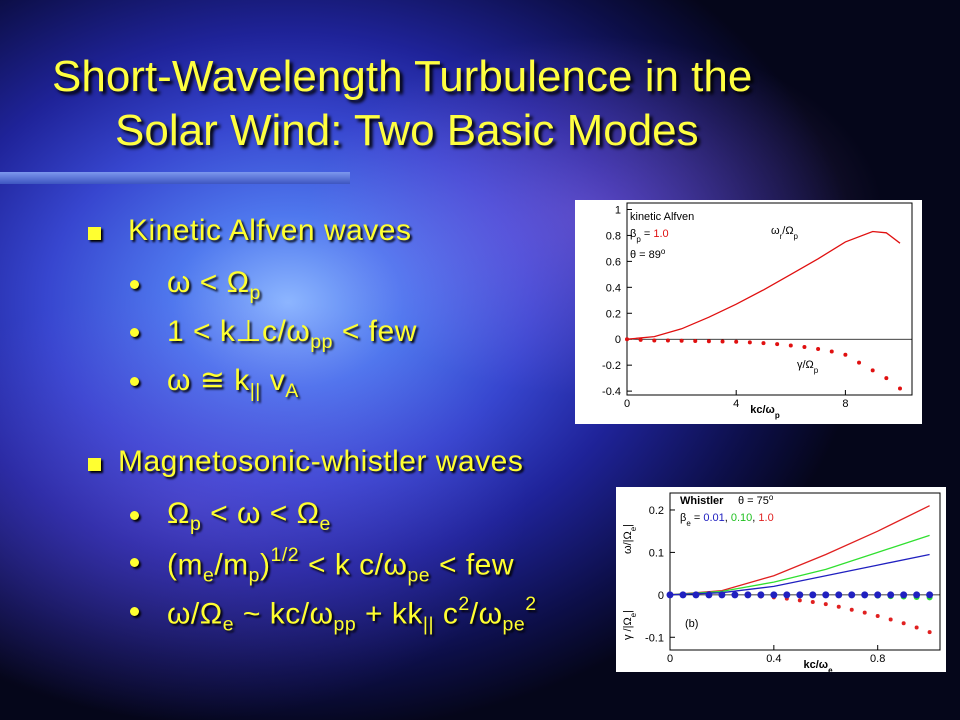  Describe the element at coordinates (765, 412) in the screenshot. I see `plot-label: kc/ωp` at that location.